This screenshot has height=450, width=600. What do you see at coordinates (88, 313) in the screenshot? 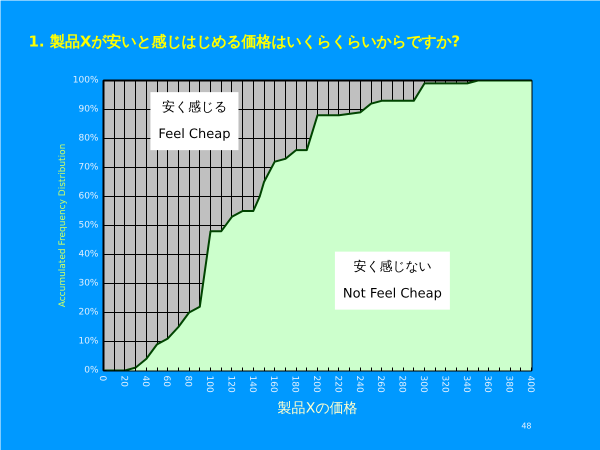
I see `y-tick-label: 20%` at bounding box center [88, 313].